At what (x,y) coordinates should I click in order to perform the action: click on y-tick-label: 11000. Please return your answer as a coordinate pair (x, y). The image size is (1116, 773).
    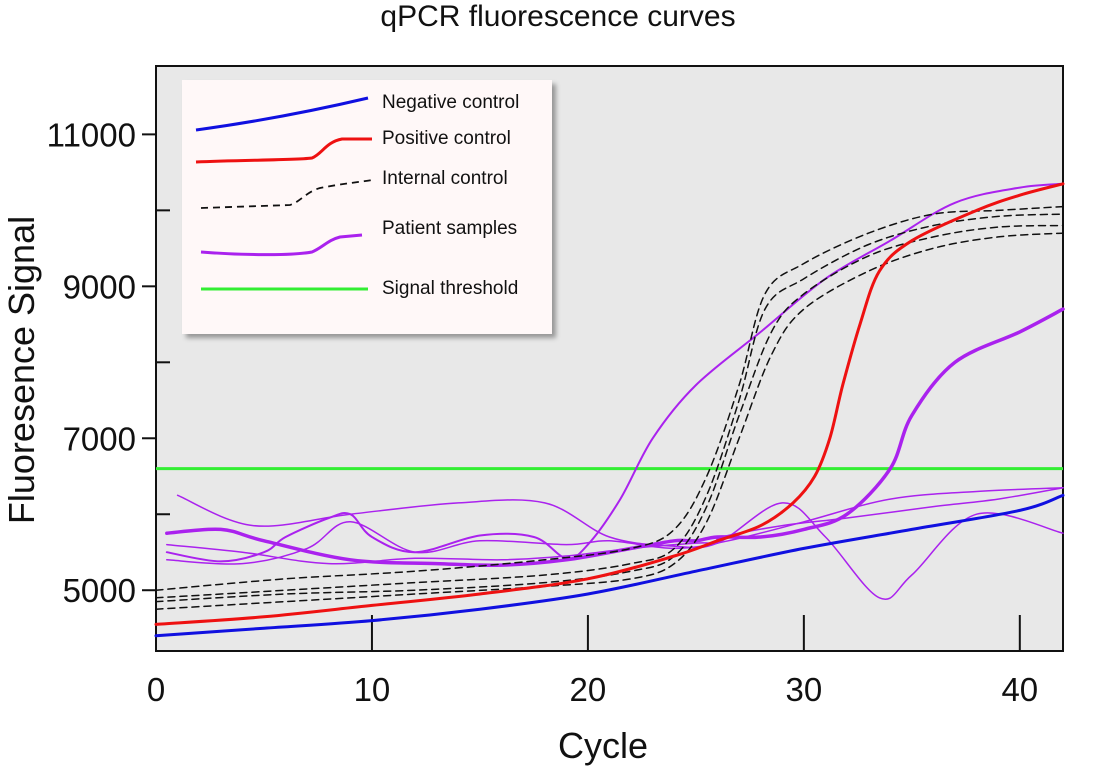
    Looking at the image, I should click on (91, 134).